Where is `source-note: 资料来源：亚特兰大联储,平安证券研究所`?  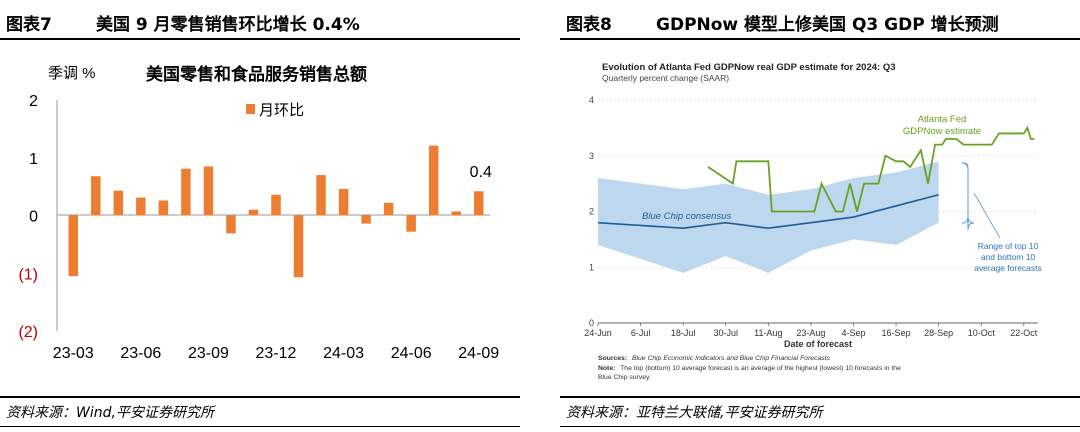 source-note: 资料来源：亚特兰大联储,平安证券研究所 is located at coordinates (694, 413).